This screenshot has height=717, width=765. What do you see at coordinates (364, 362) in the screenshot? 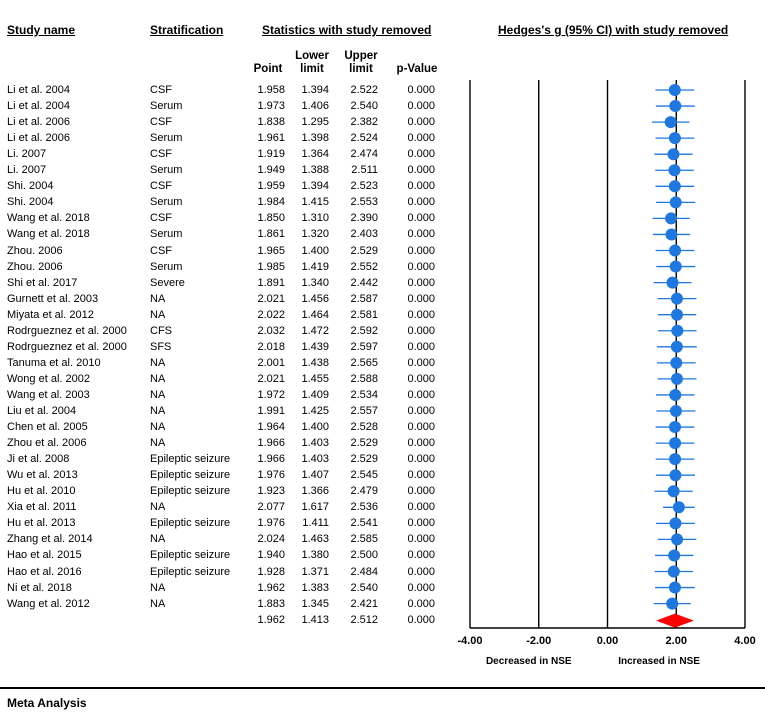
I see `cell-upper: 2.565` at bounding box center [364, 362].